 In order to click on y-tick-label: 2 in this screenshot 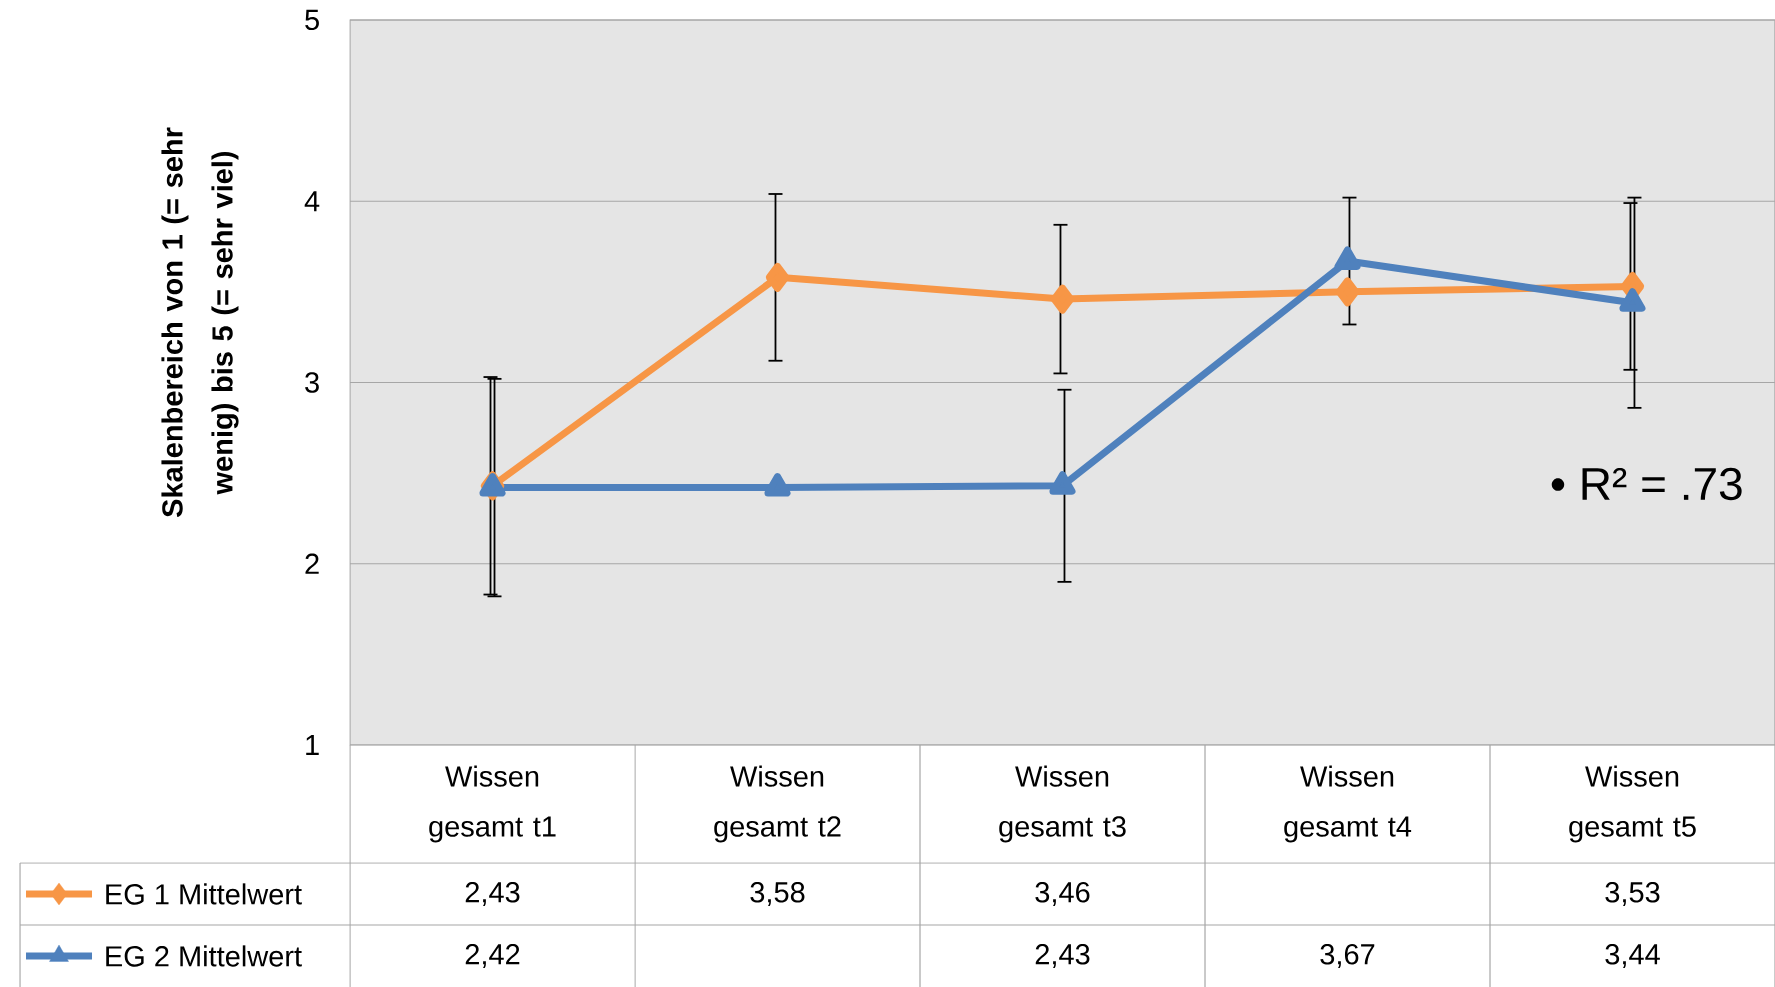, I will do `click(312, 563)`.